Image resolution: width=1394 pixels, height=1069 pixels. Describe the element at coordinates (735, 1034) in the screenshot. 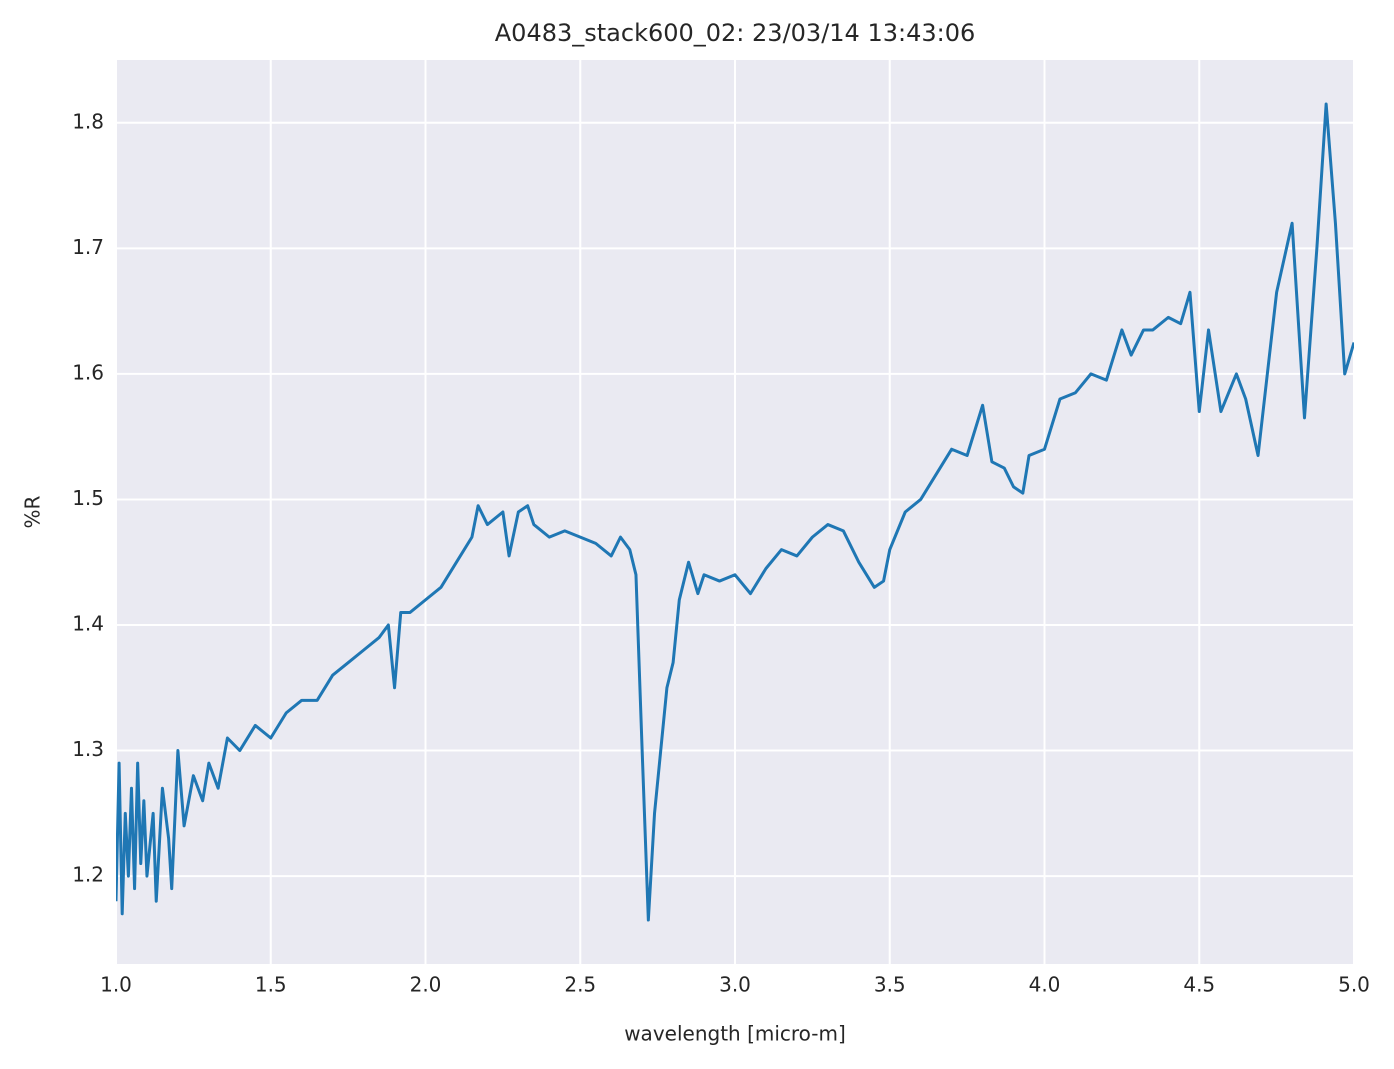

I see `x-axis-label: wavelength [micro-m]` at that location.